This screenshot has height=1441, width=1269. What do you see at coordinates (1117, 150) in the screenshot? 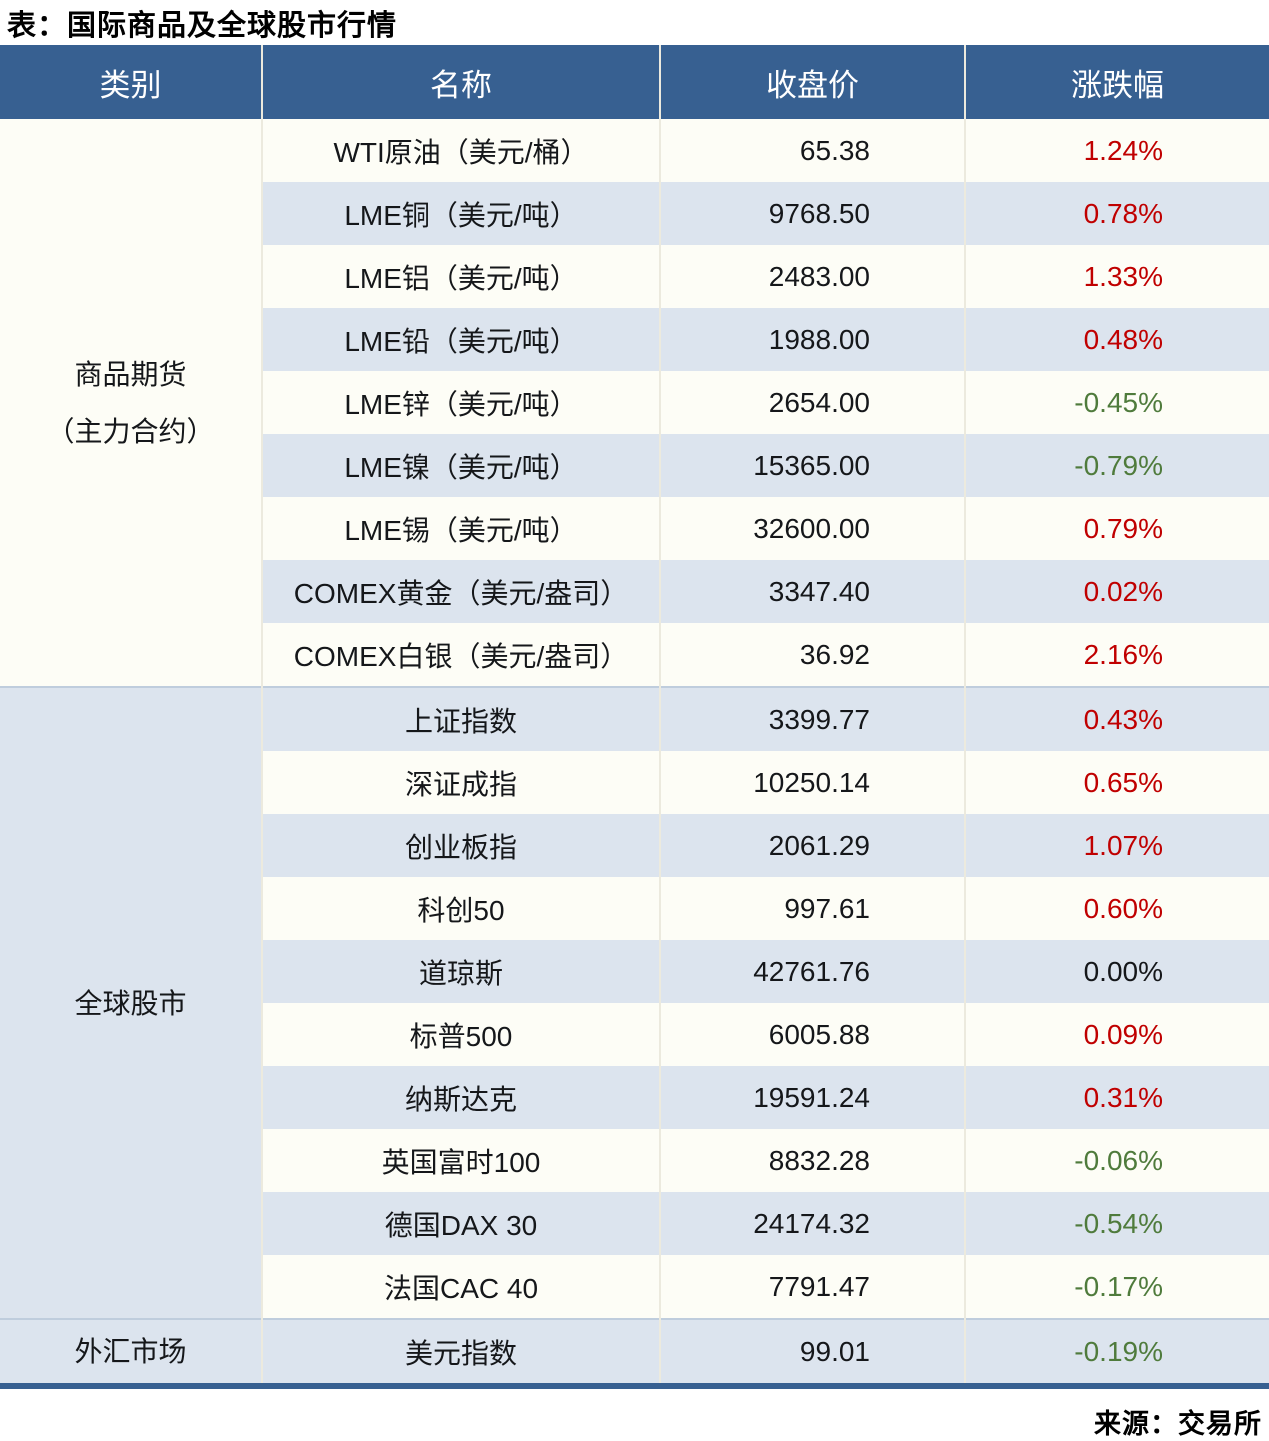
I see `change-percent: 1.24%` at bounding box center [1117, 150].